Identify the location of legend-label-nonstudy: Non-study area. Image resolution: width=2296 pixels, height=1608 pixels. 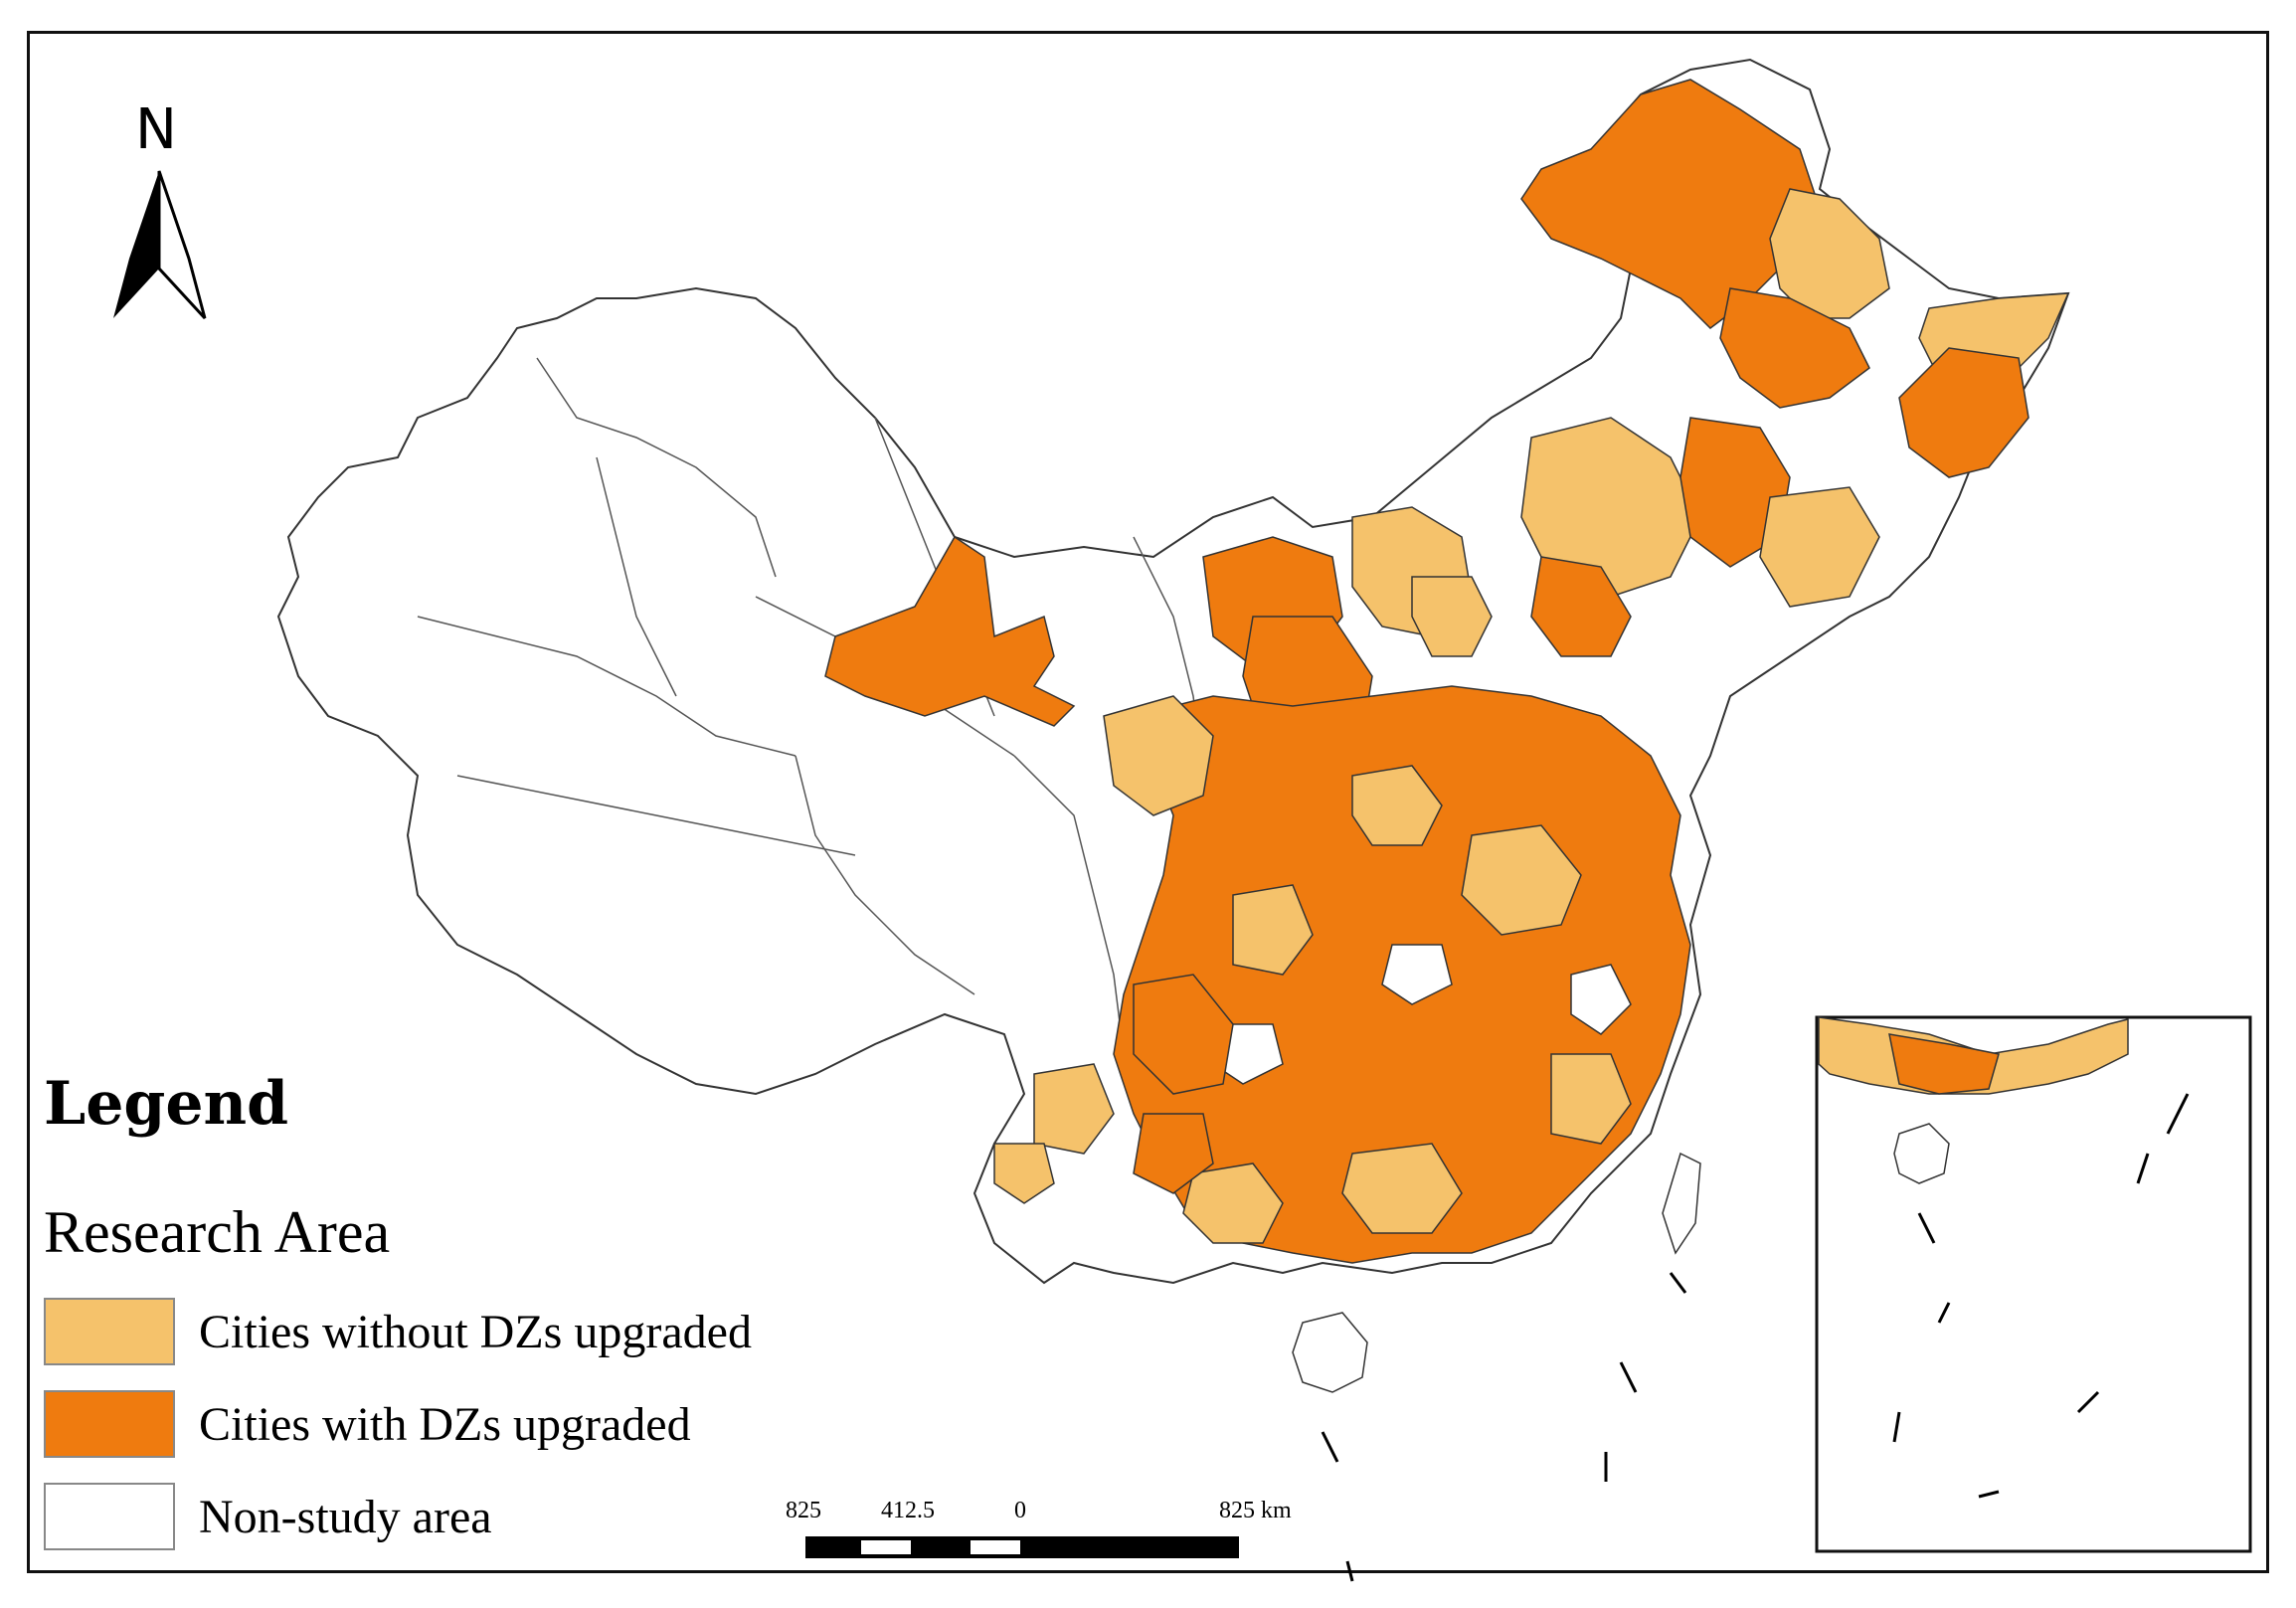
(345, 1517).